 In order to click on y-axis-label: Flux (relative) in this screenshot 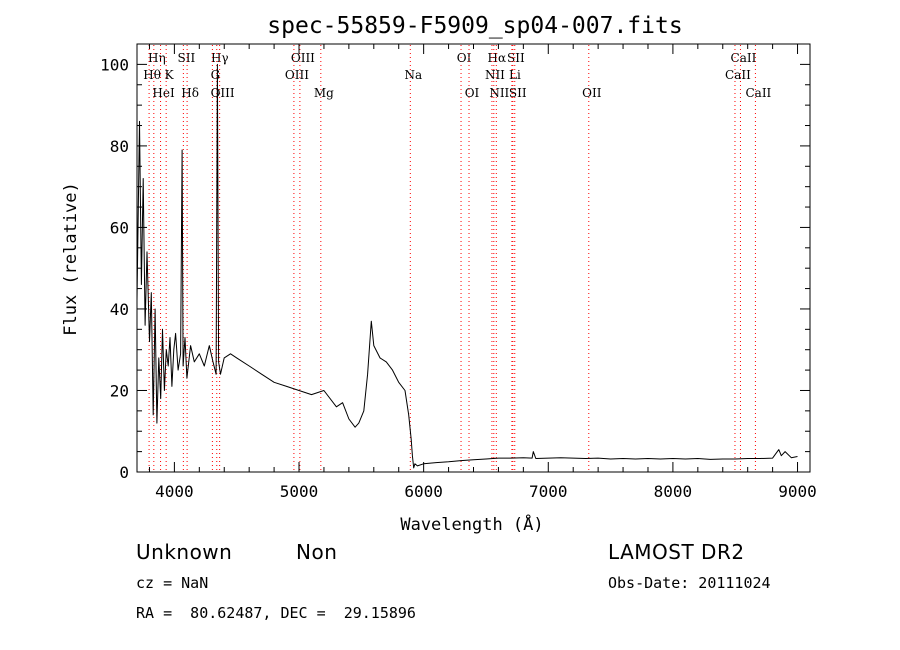, I will do `click(71, 259)`.